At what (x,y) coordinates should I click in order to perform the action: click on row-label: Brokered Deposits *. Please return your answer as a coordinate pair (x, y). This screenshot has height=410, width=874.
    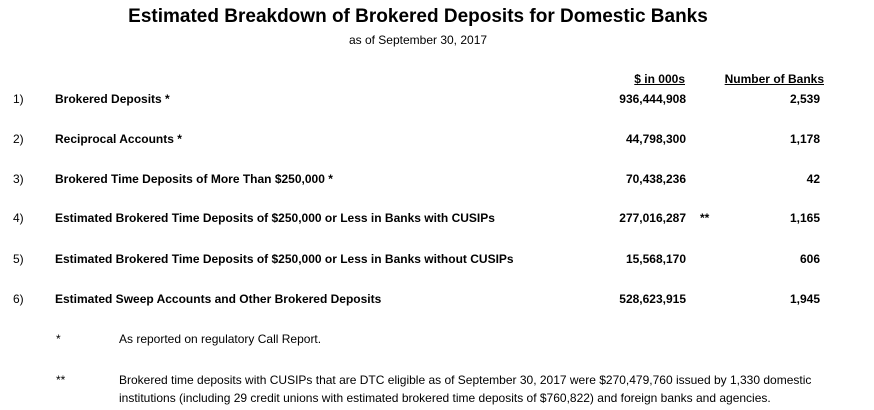
    Looking at the image, I should click on (112, 99).